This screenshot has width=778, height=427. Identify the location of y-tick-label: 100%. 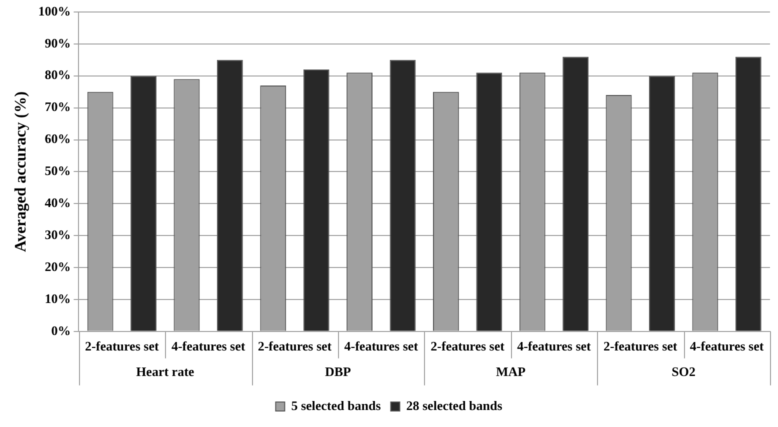
(54, 10).